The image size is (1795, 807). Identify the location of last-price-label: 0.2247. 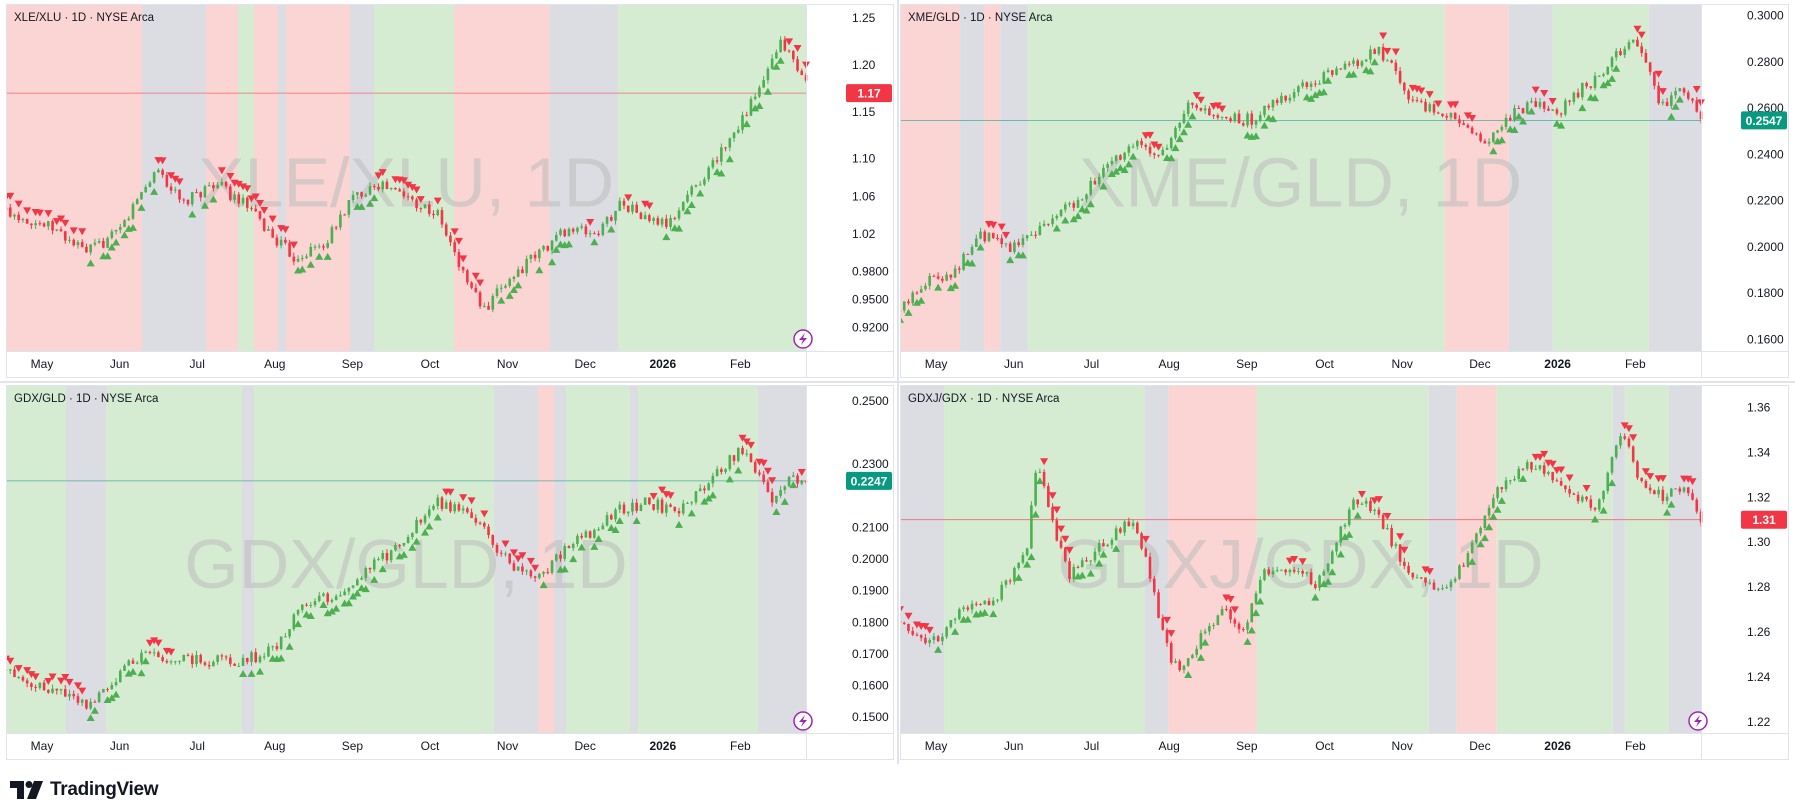
(869, 481).